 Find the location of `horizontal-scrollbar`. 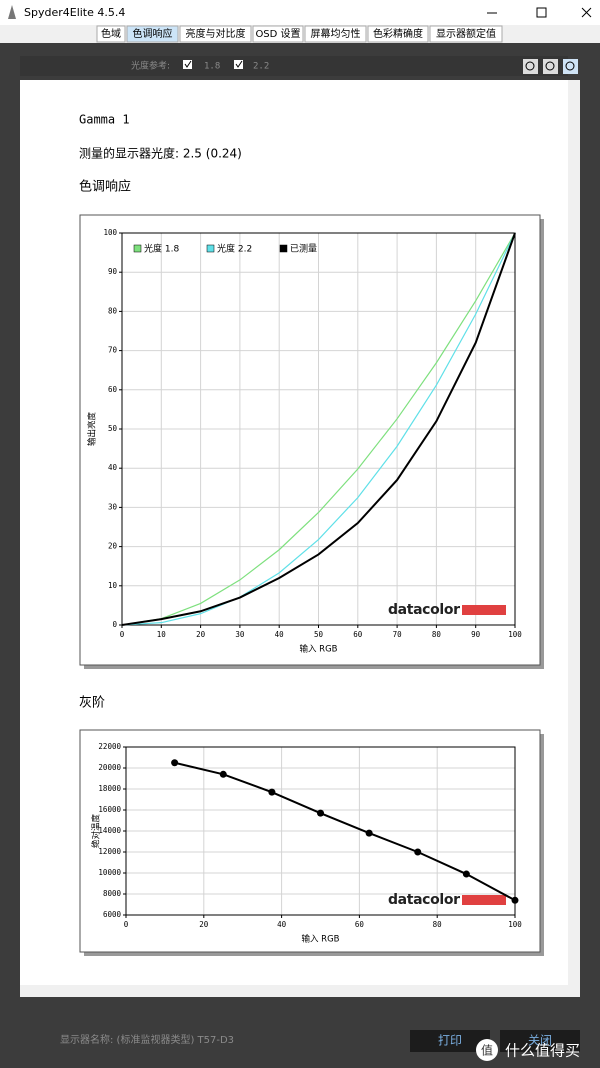

horizontal-scrollbar is located at coordinates (300, 991).